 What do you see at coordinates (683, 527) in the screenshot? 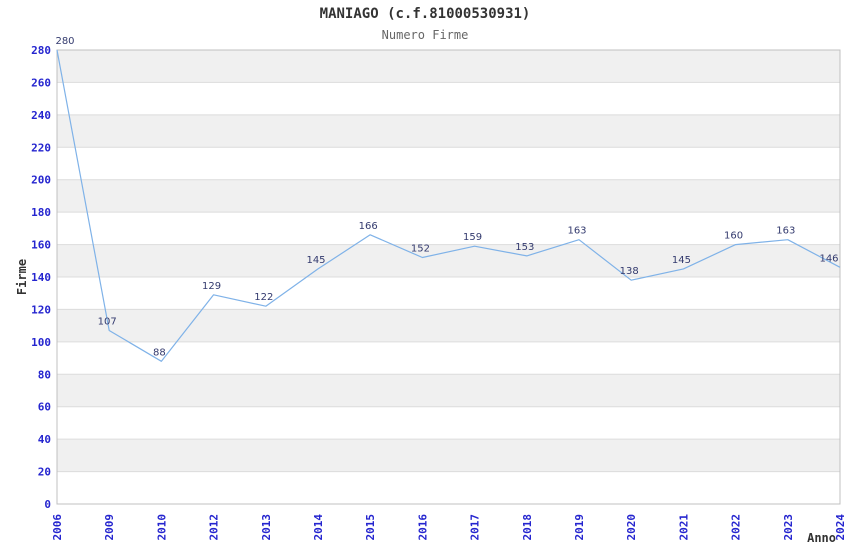
I see `x-tick-label: 2021` at bounding box center [683, 527].